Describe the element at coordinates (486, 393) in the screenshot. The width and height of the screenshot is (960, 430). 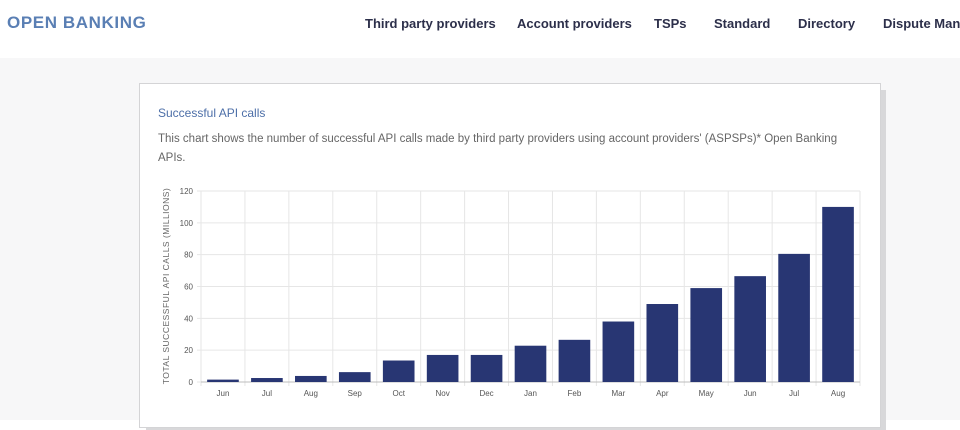
I see `x-tick-label: Dec` at that location.